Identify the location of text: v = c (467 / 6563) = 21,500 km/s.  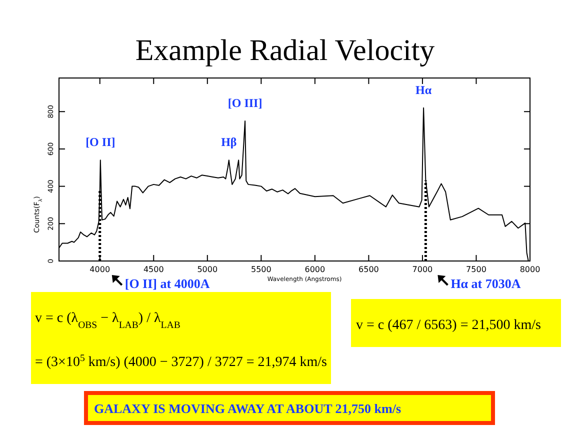
(448, 325).